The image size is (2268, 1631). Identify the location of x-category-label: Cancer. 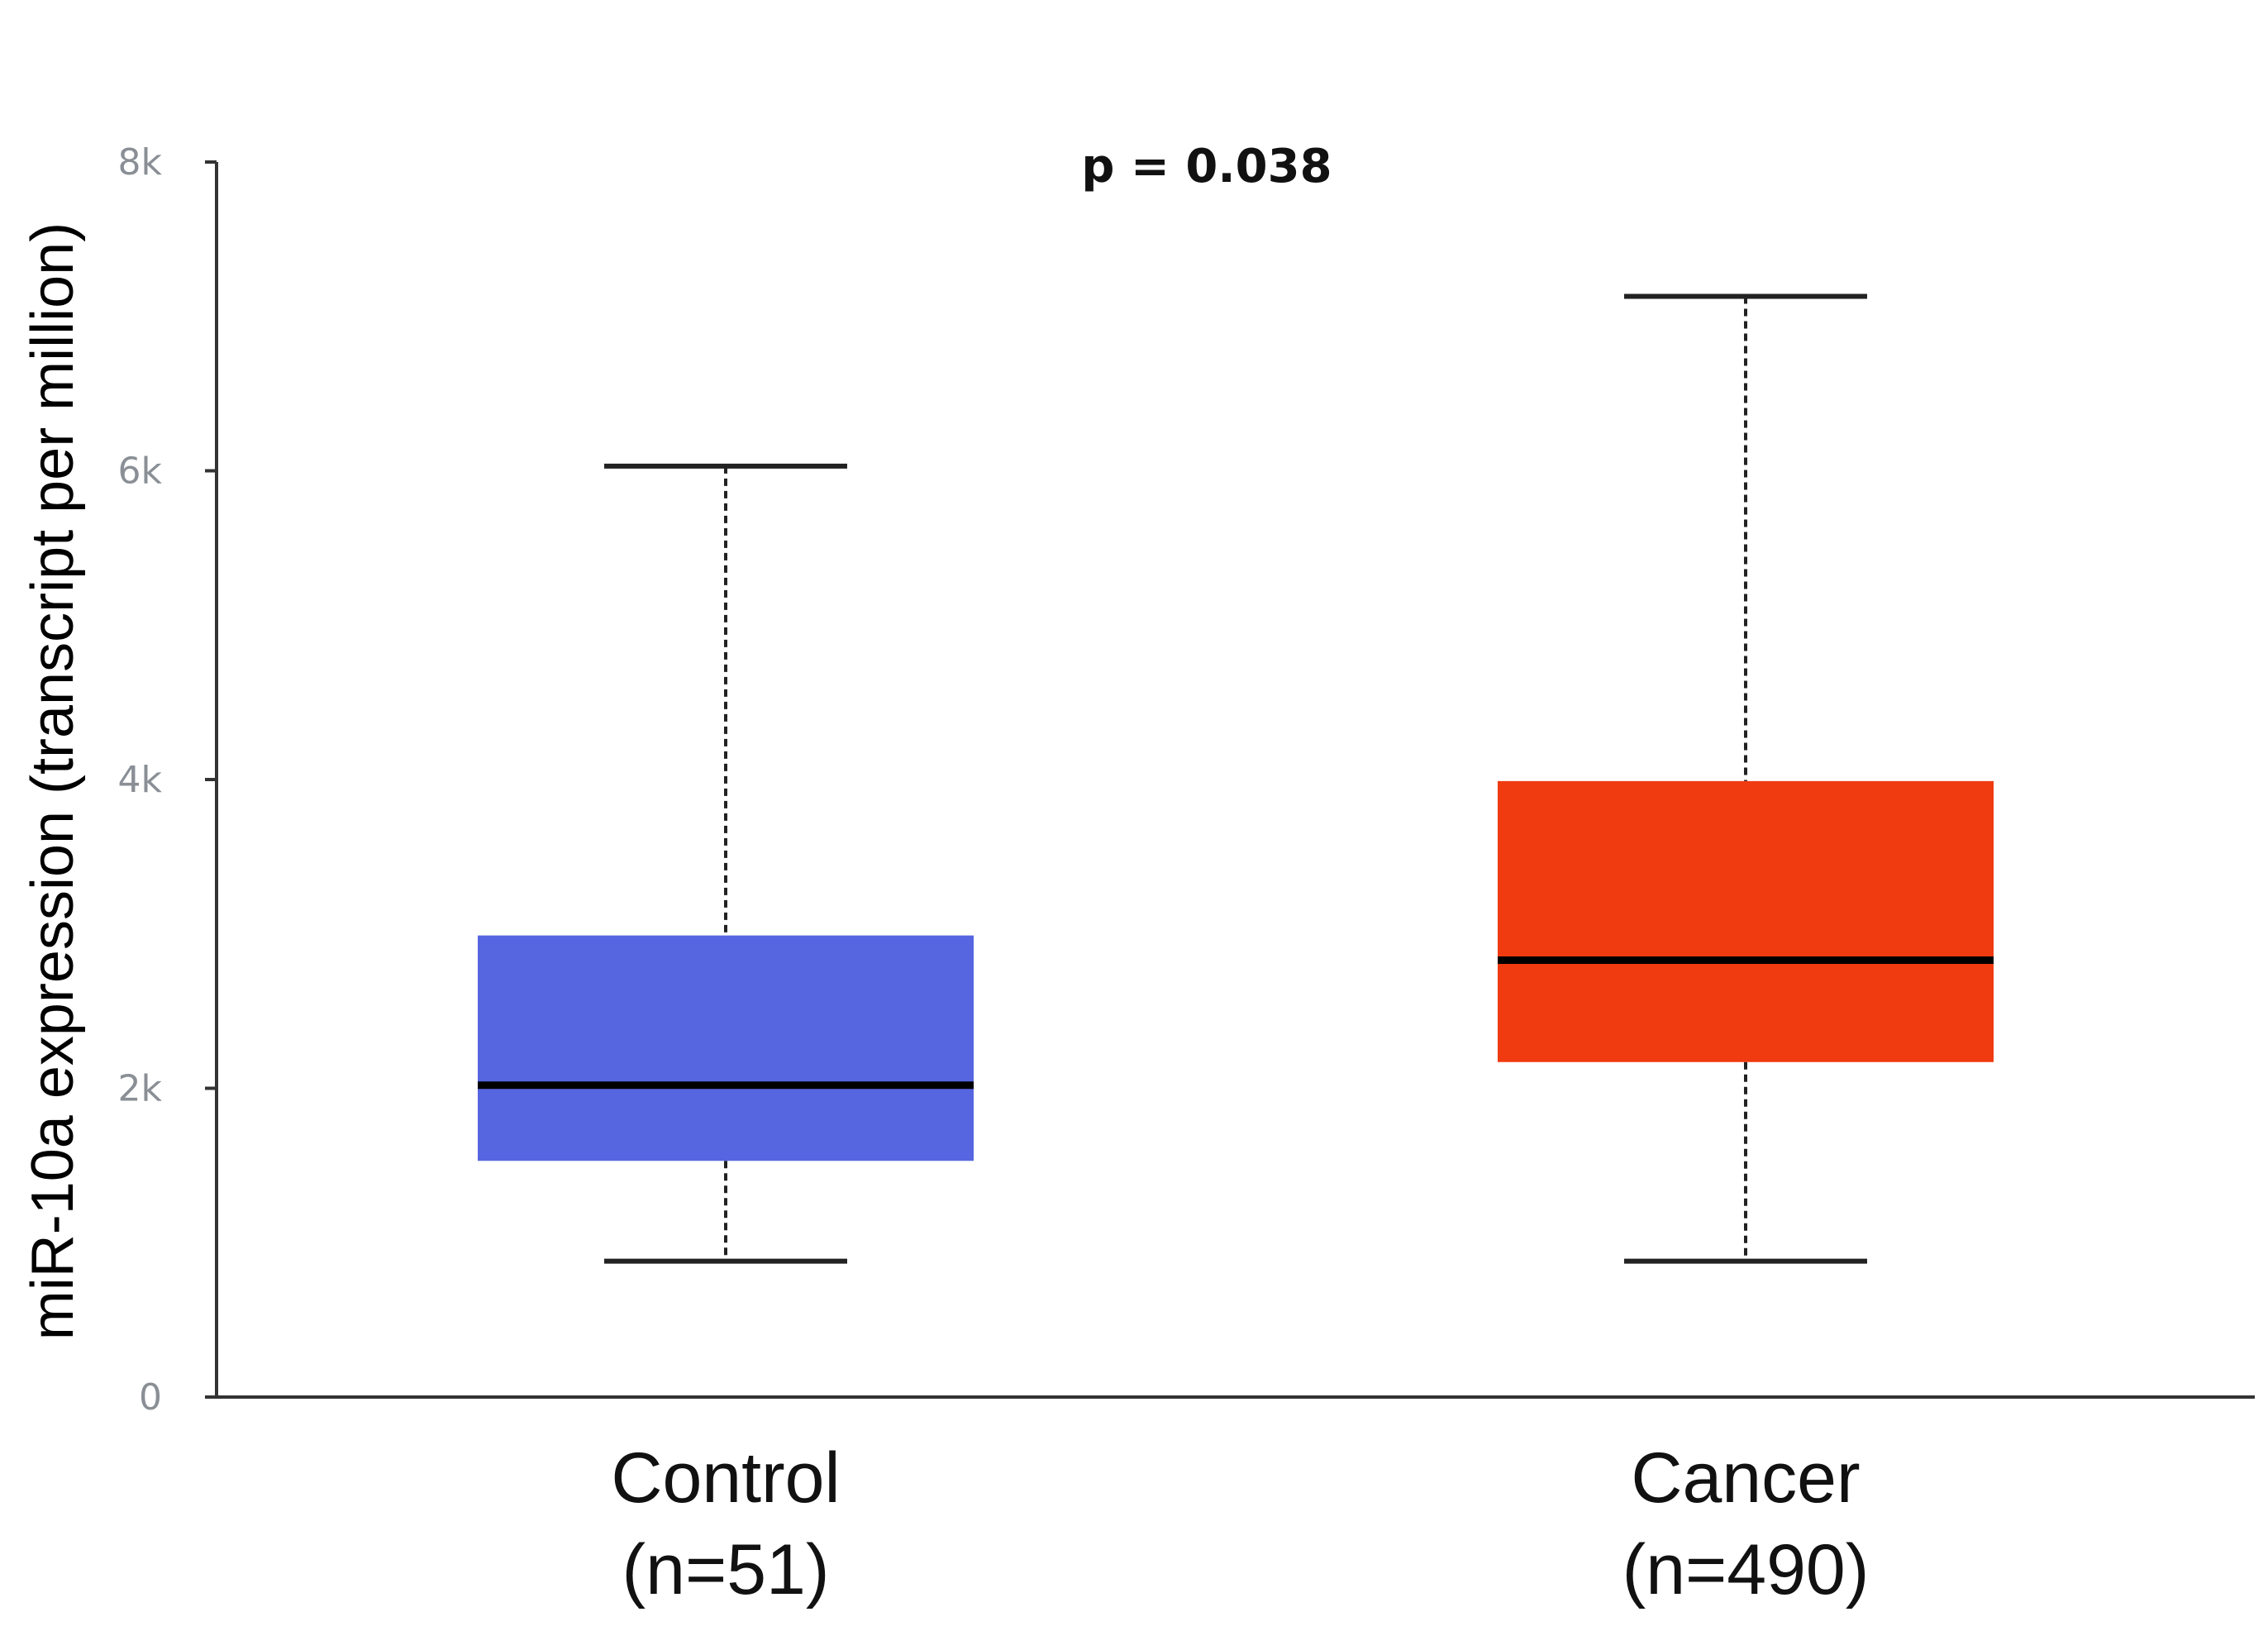
(1746, 1478).